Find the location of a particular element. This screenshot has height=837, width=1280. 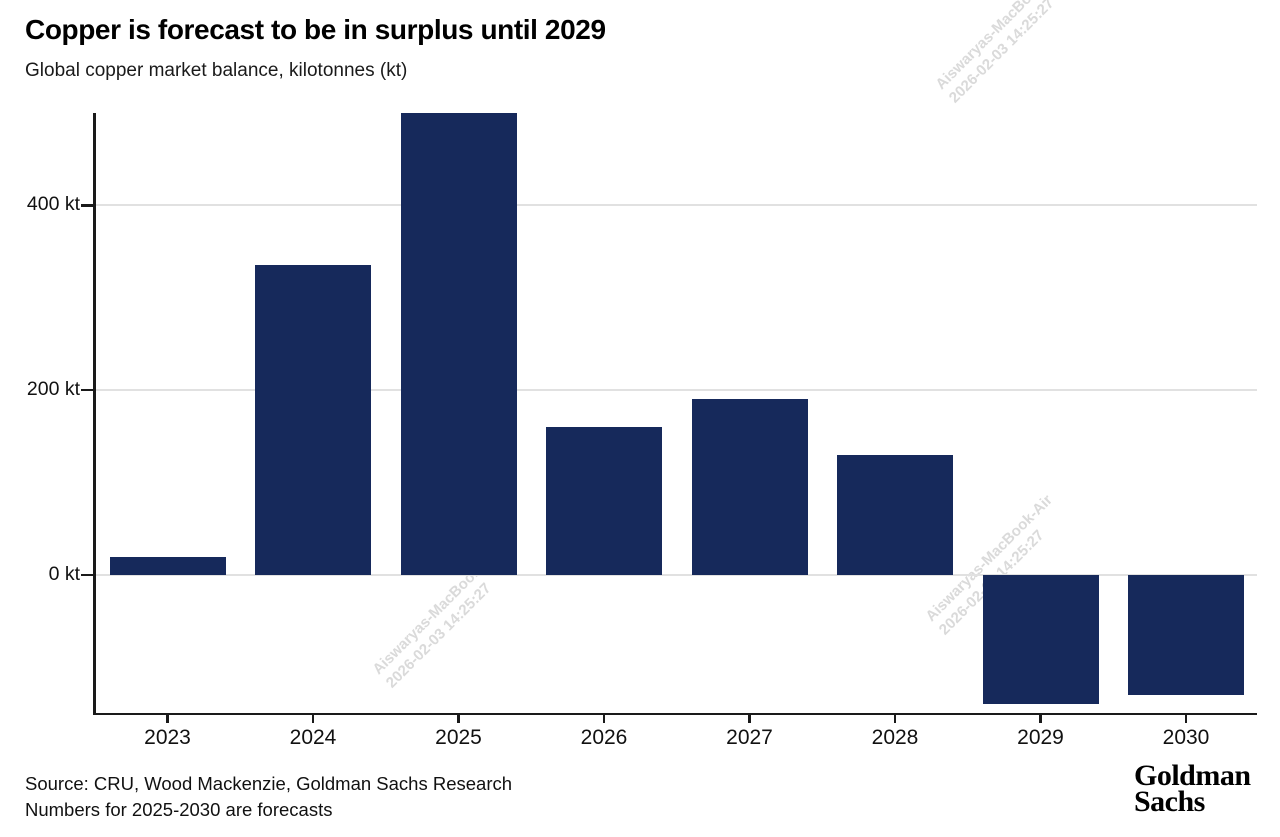

x-axis-label-2027: 2027 is located at coordinates (749, 737).